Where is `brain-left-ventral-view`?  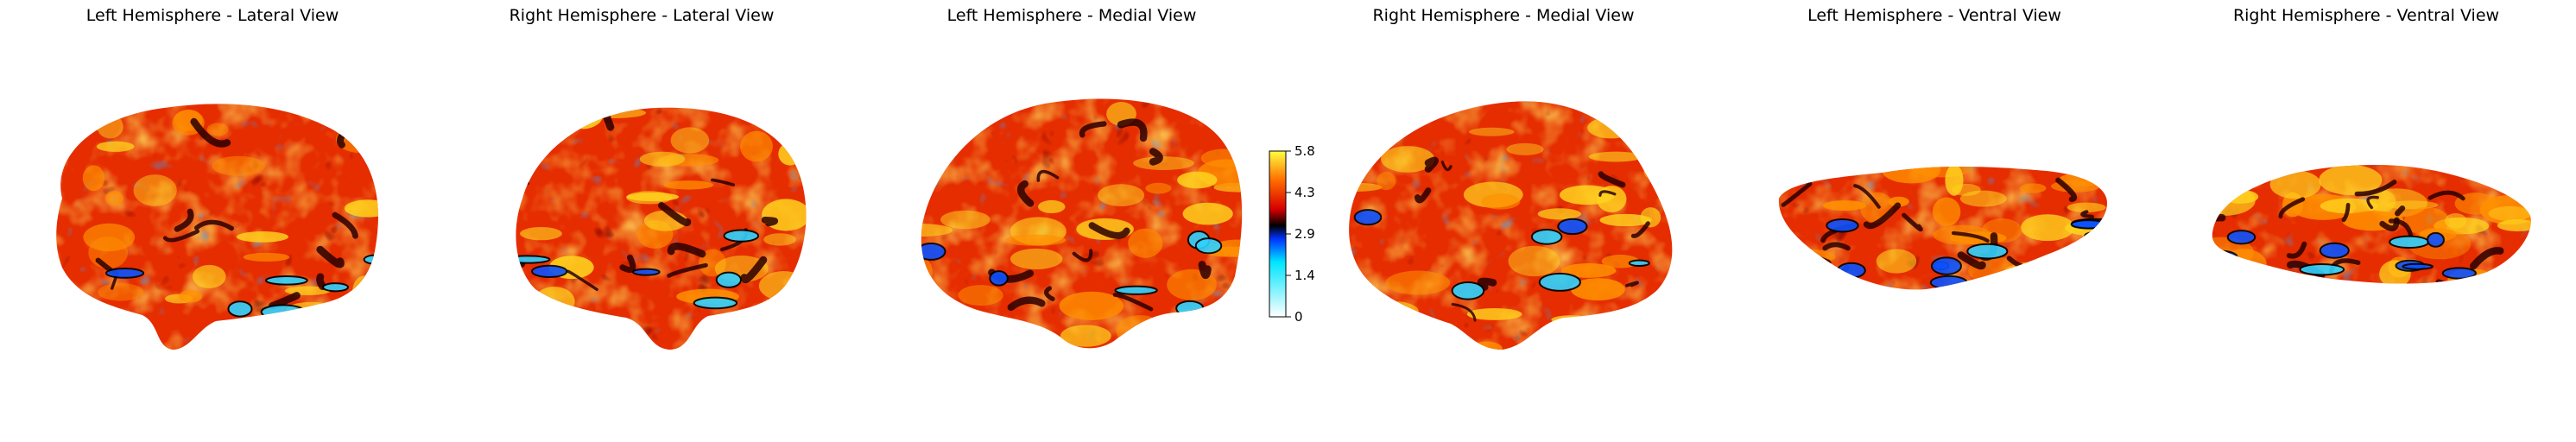 brain-left-ventral-view is located at coordinates (1942, 229).